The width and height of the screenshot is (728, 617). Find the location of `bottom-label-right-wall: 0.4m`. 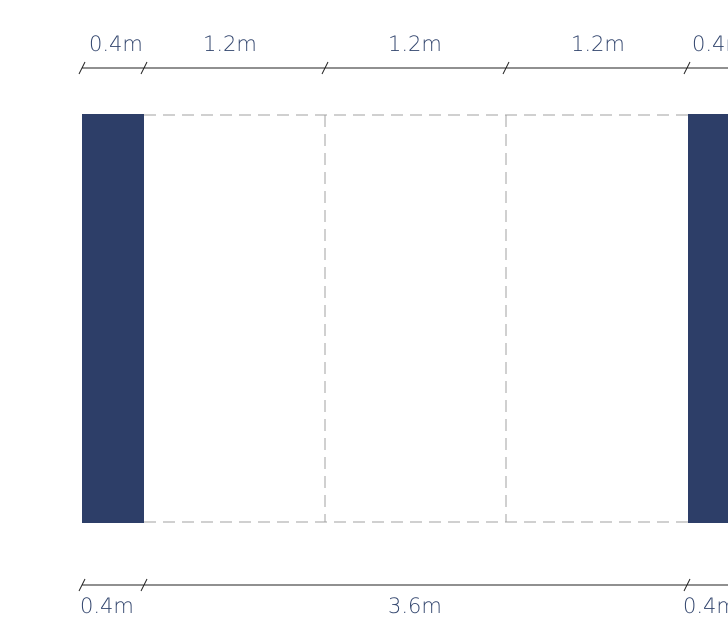

bottom-label-right-wall: 0.4m is located at coordinates (705, 605).